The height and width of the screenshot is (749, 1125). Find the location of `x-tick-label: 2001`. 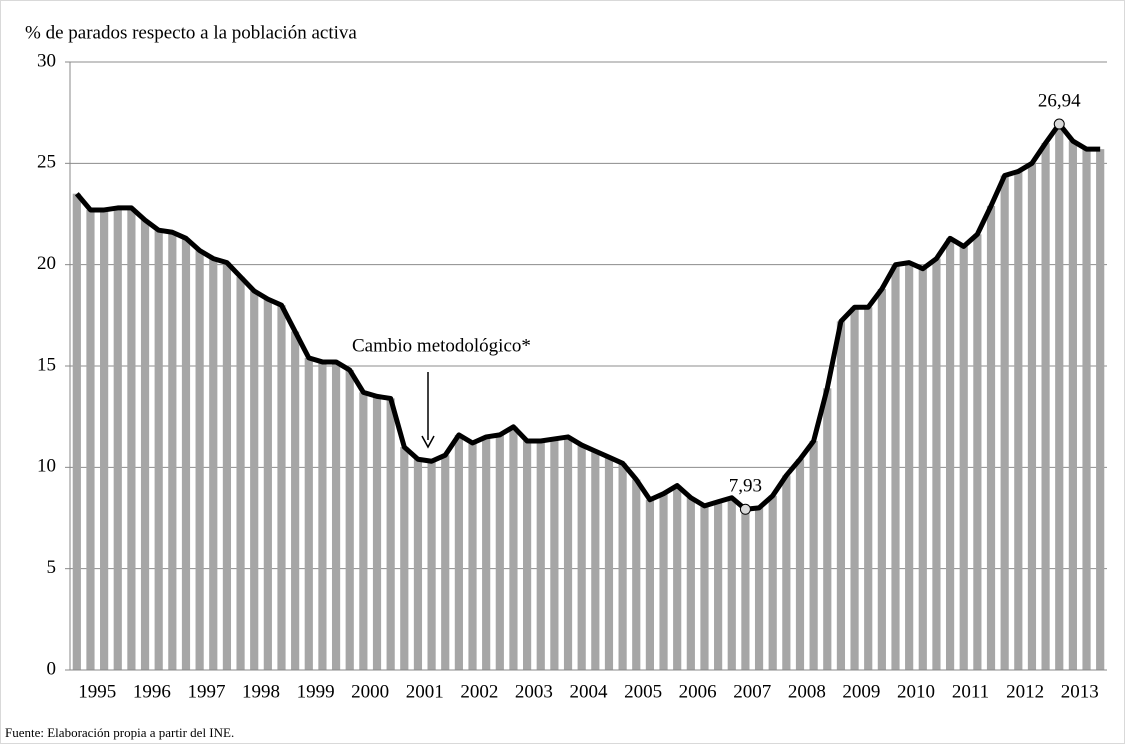

x-tick-label: 2001 is located at coordinates (425, 691).